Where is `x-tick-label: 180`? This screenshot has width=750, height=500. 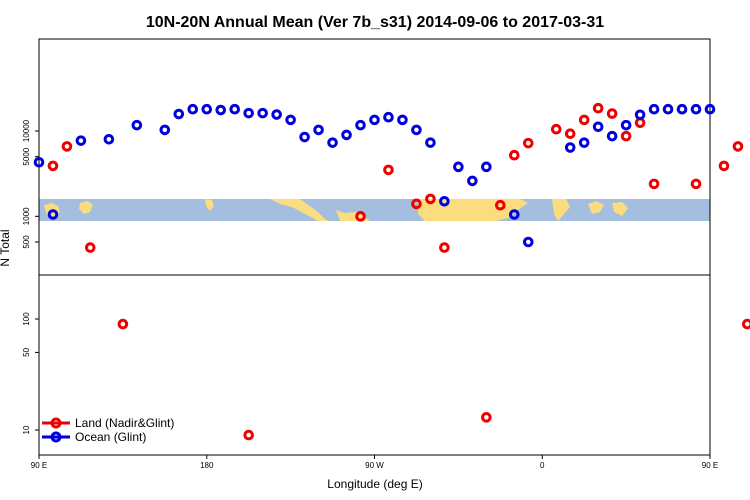 x-tick-label: 180 is located at coordinates (207, 465).